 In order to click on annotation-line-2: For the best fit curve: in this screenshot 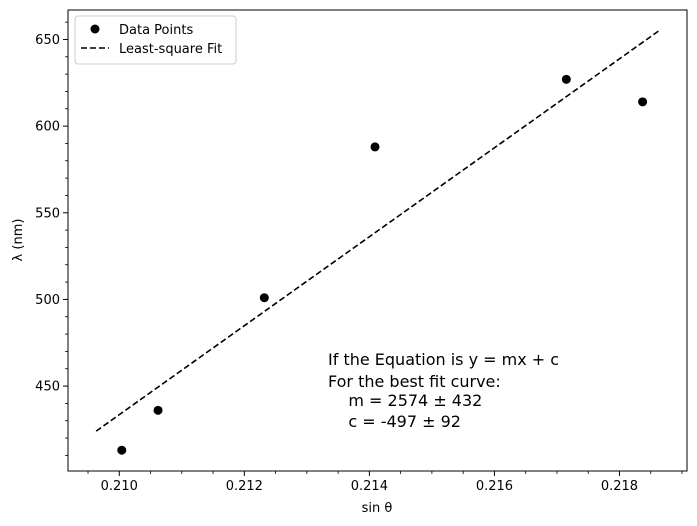, I will do `click(414, 381)`.